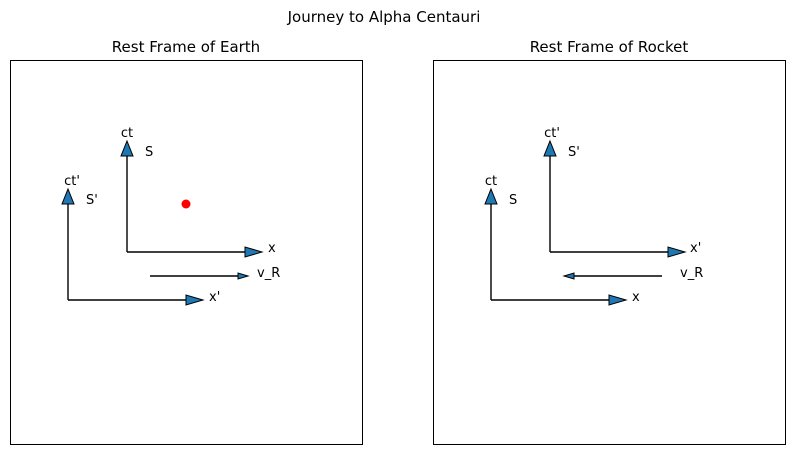 This screenshot has height=455, width=794. What do you see at coordinates (186, 204) in the screenshot?
I see `event-dot` at bounding box center [186, 204].